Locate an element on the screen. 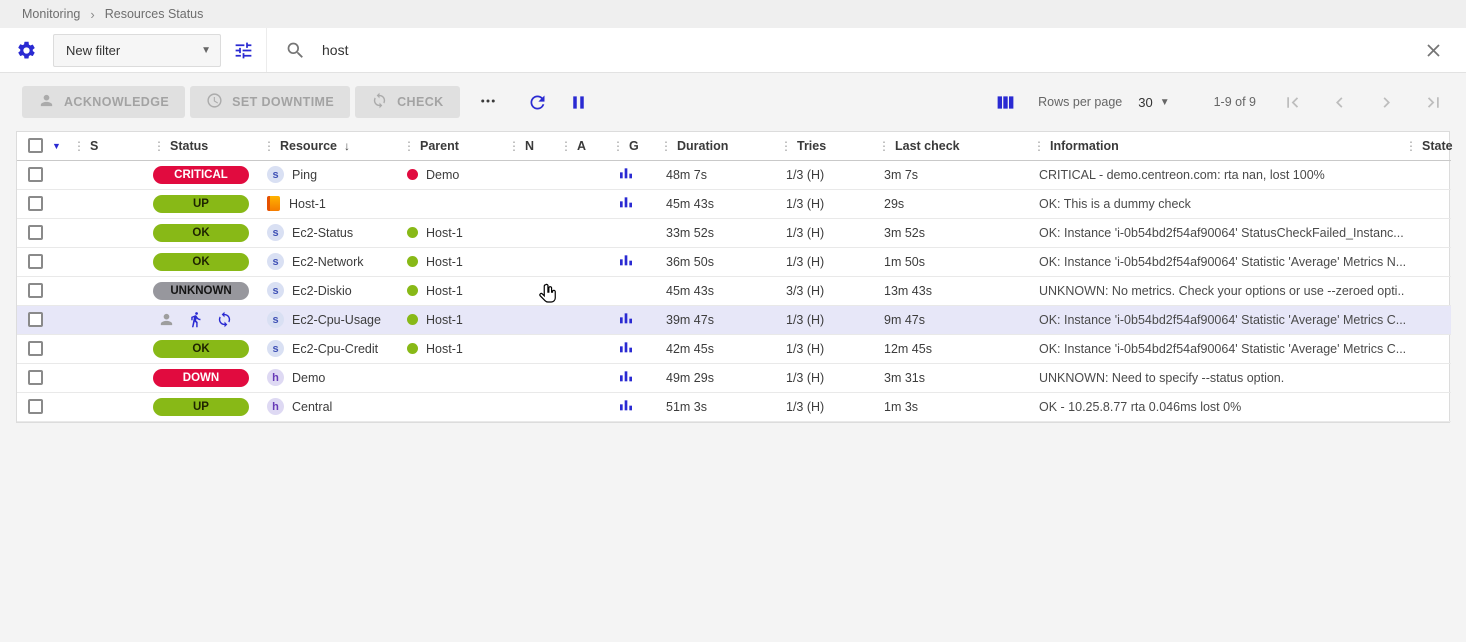 Image resolution: width=1466 pixels, height=642 pixels. last-page-icon is located at coordinates (1433, 102).